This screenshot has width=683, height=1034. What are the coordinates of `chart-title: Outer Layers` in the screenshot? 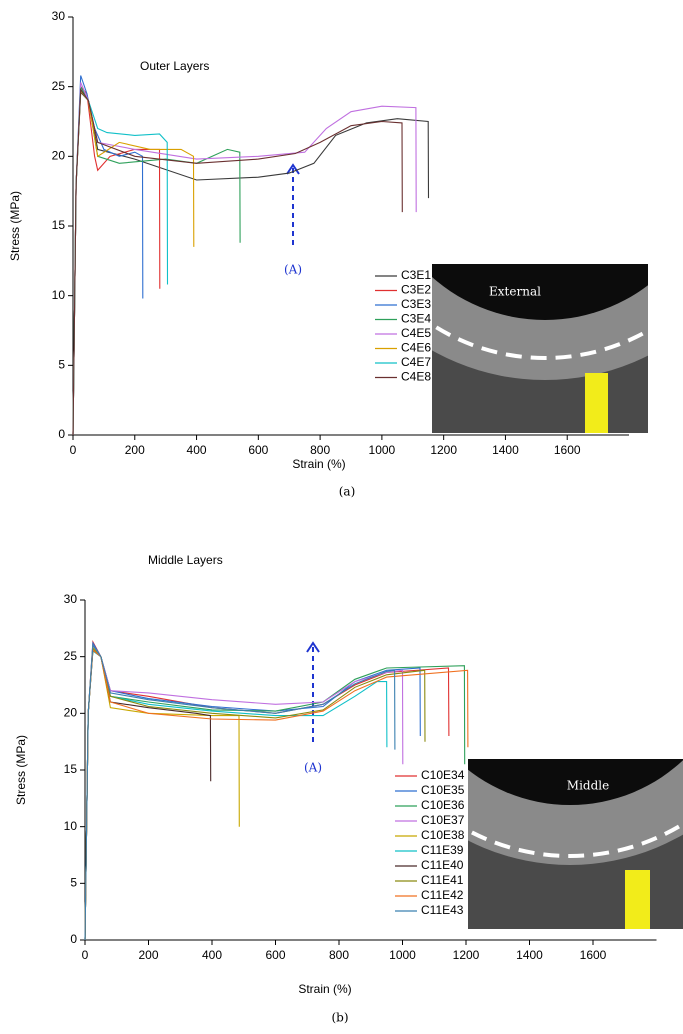 It's located at (174, 66).